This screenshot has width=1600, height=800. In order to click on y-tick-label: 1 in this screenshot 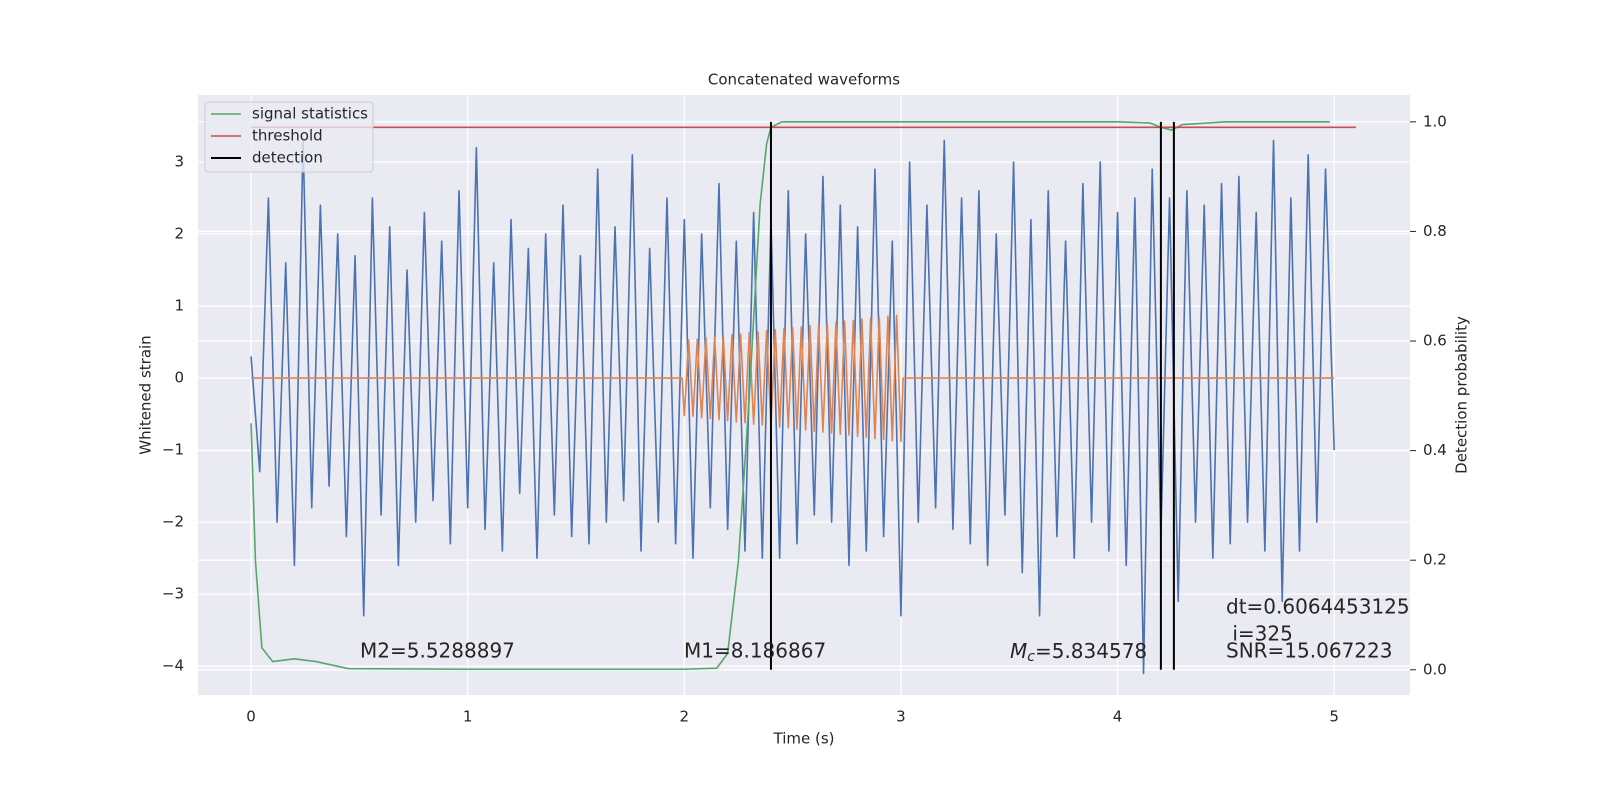, I will do `click(179, 306)`.